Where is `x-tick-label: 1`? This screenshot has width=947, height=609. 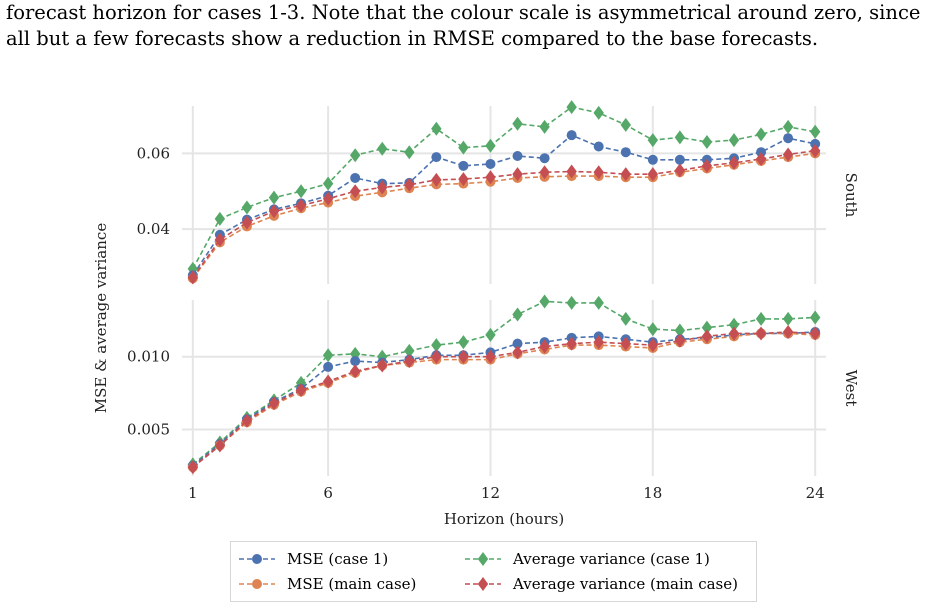
x-tick-label: 1 is located at coordinates (193, 493).